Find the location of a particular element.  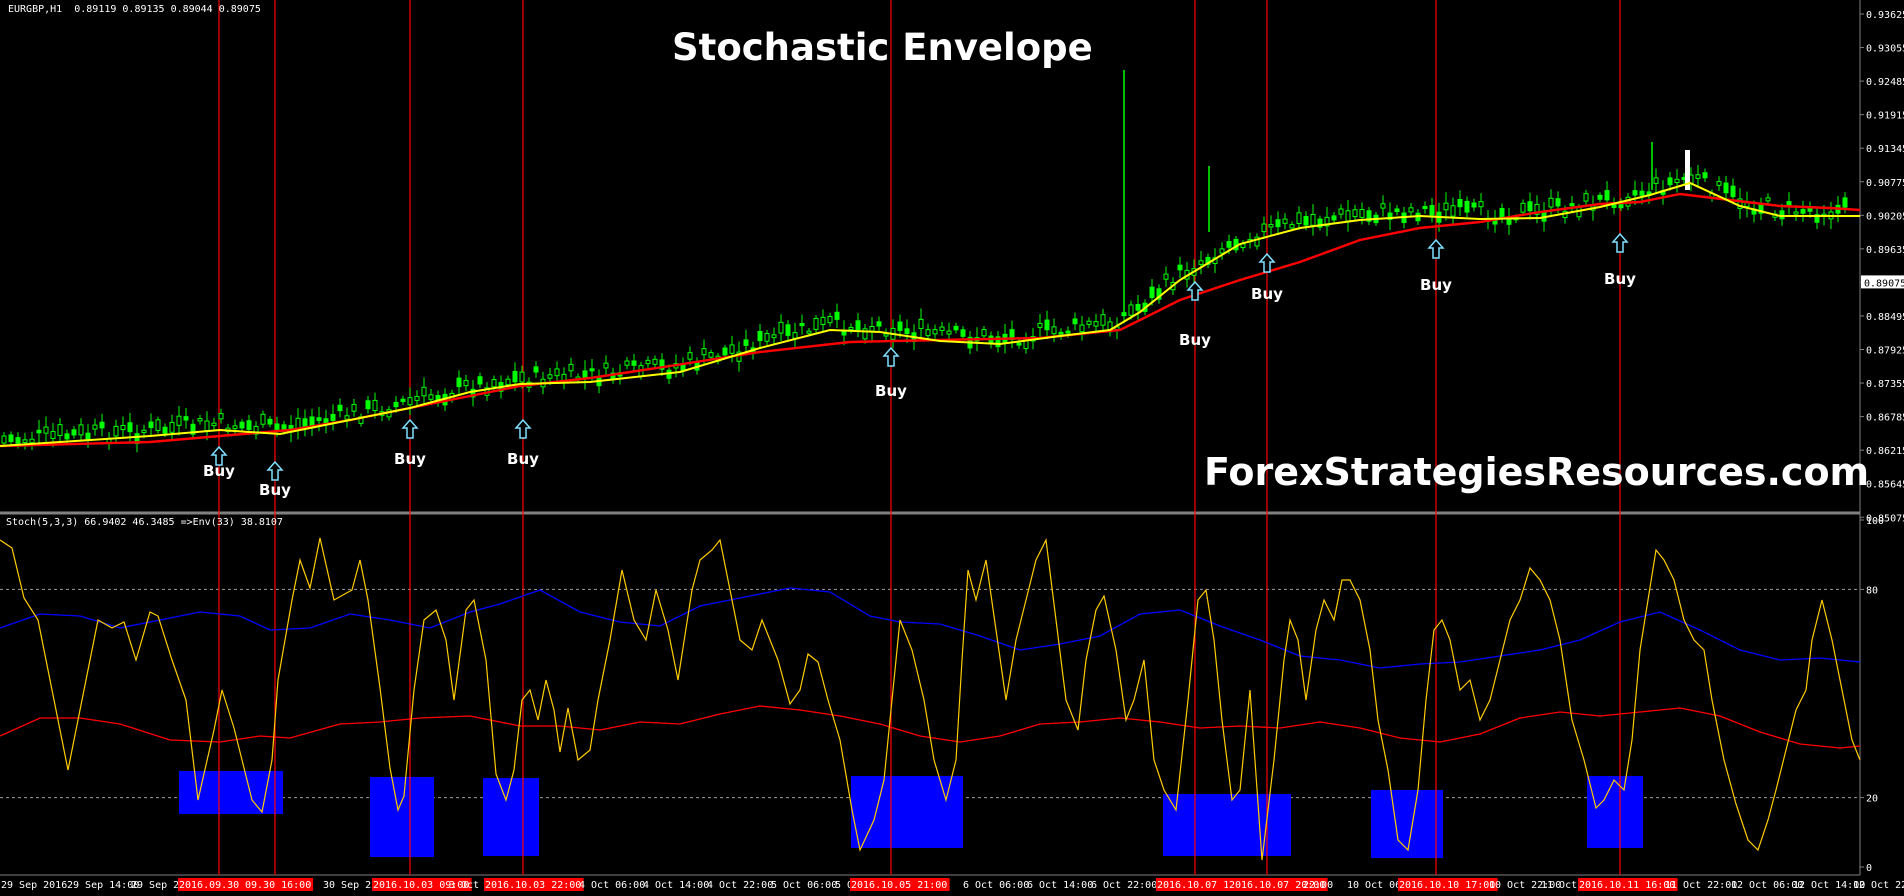

stoch-axis-label: 100 is located at coordinates (1875, 521).